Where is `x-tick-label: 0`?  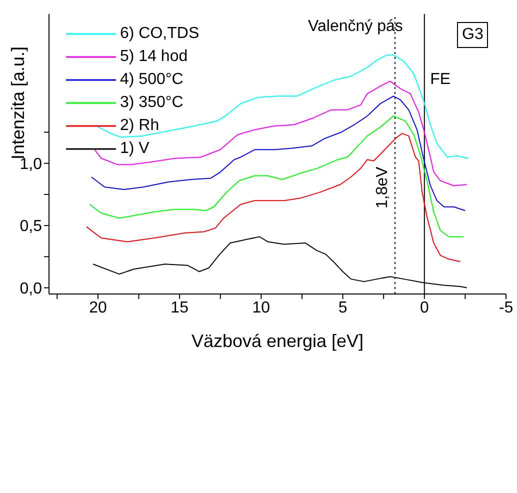
x-tick-label: 0 is located at coordinates (424, 307).